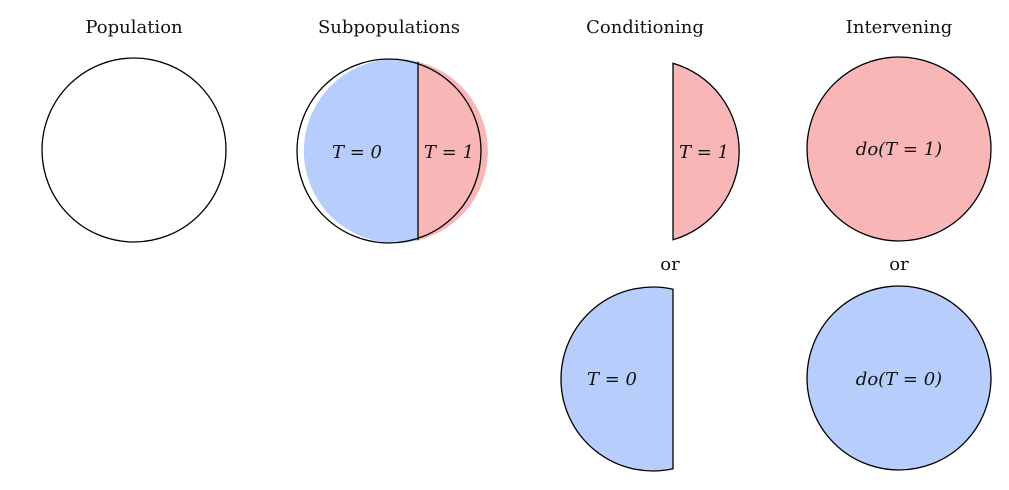  Describe the element at coordinates (899, 27) in the screenshot. I see `intervening-title: Intervening` at that location.